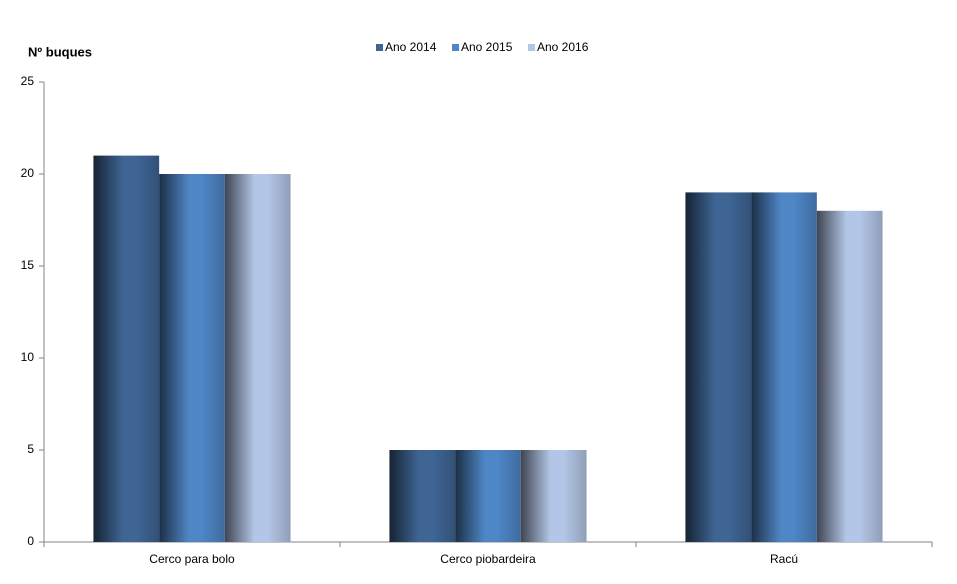 This screenshot has width=957, height=584. Describe the element at coordinates (28, 81) in the screenshot. I see `y-tick-label: 25` at that location.